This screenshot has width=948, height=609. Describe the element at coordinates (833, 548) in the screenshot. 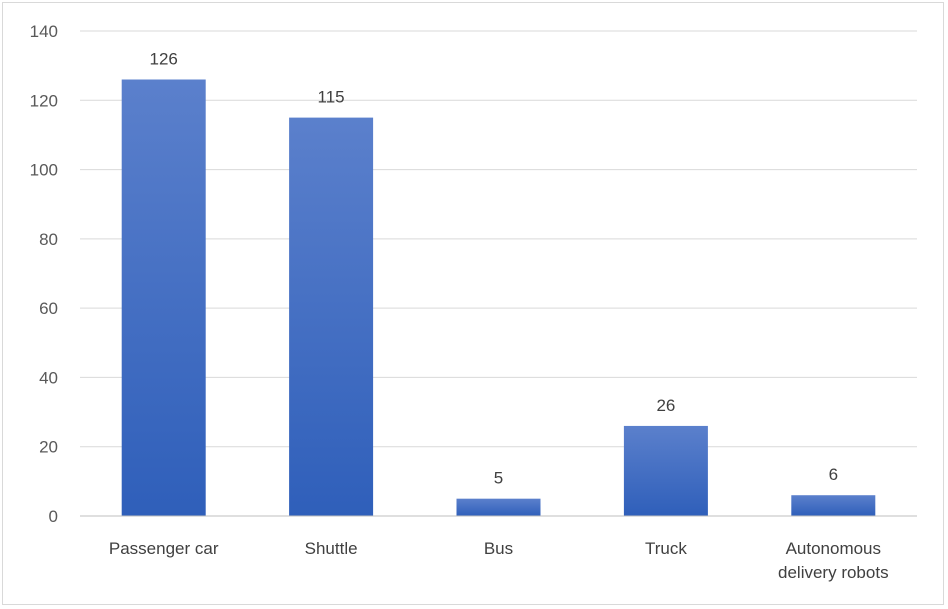

I see `x-tick-label: Autonomous` at that location.